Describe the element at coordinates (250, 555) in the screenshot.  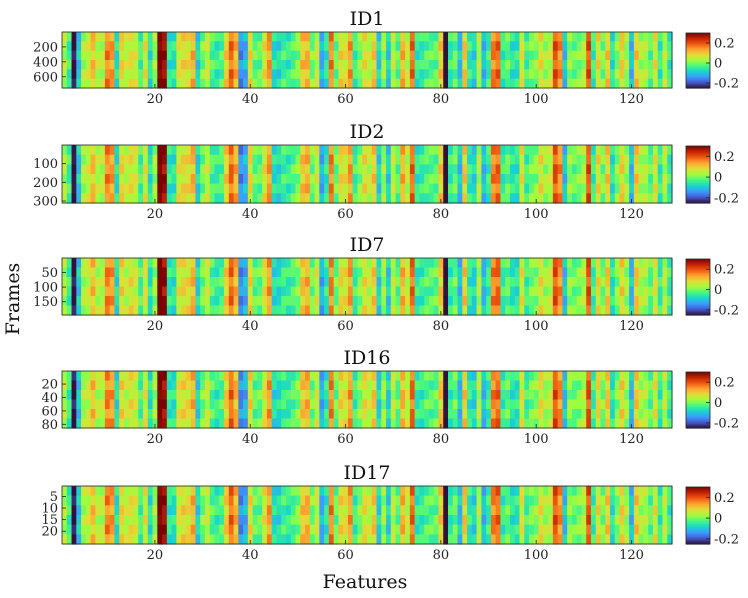
I see `x-tick-label: 40` at that location.